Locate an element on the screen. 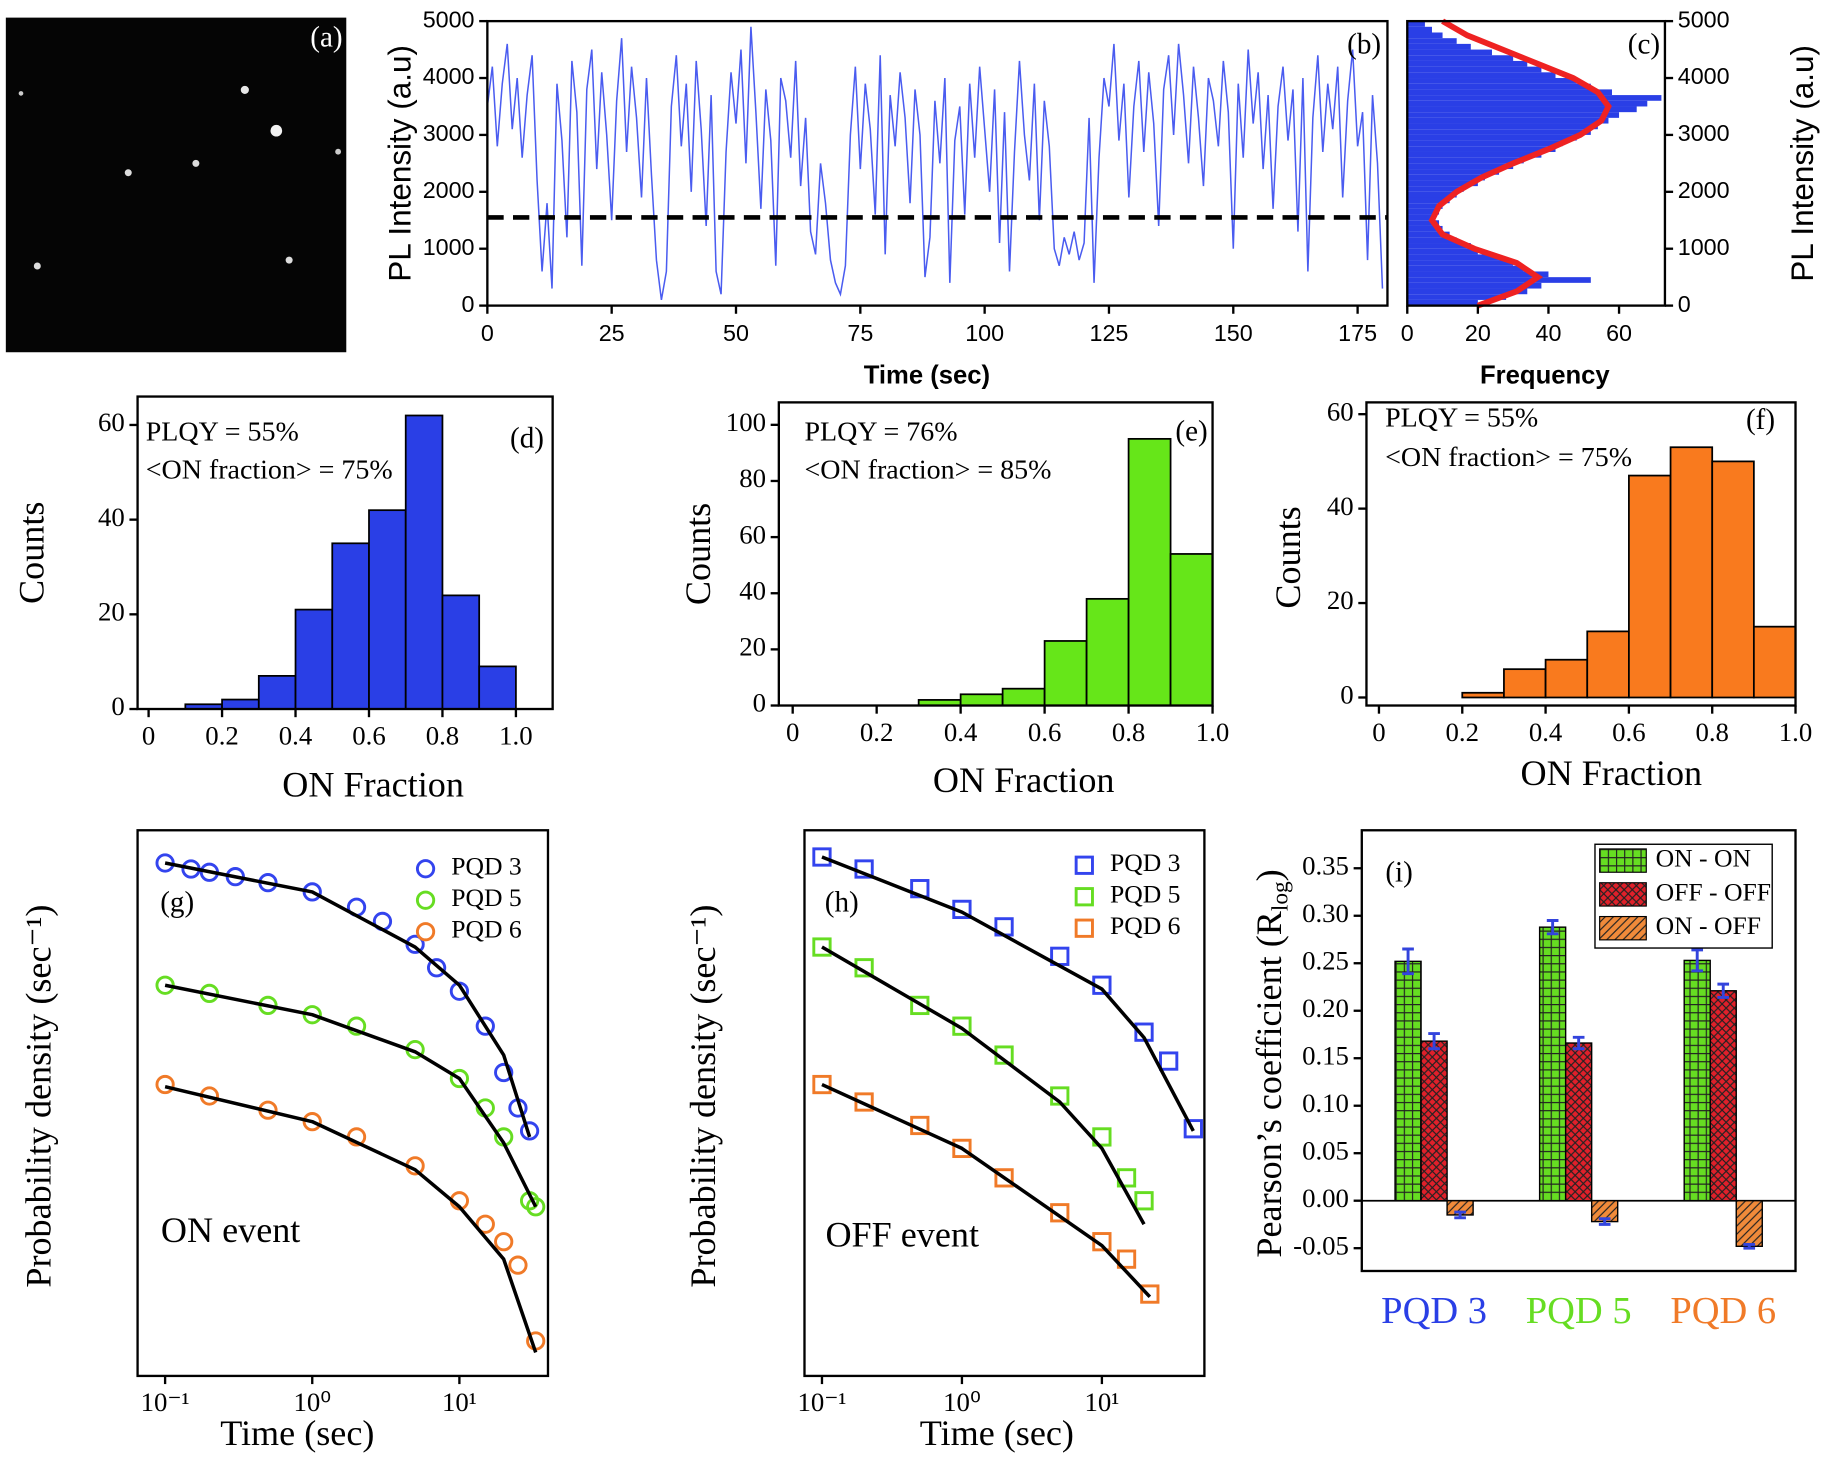 Image resolution: width=1827 pixels, height=1467 pixels. y-tick-label: 0.35 is located at coordinates (1325, 865).